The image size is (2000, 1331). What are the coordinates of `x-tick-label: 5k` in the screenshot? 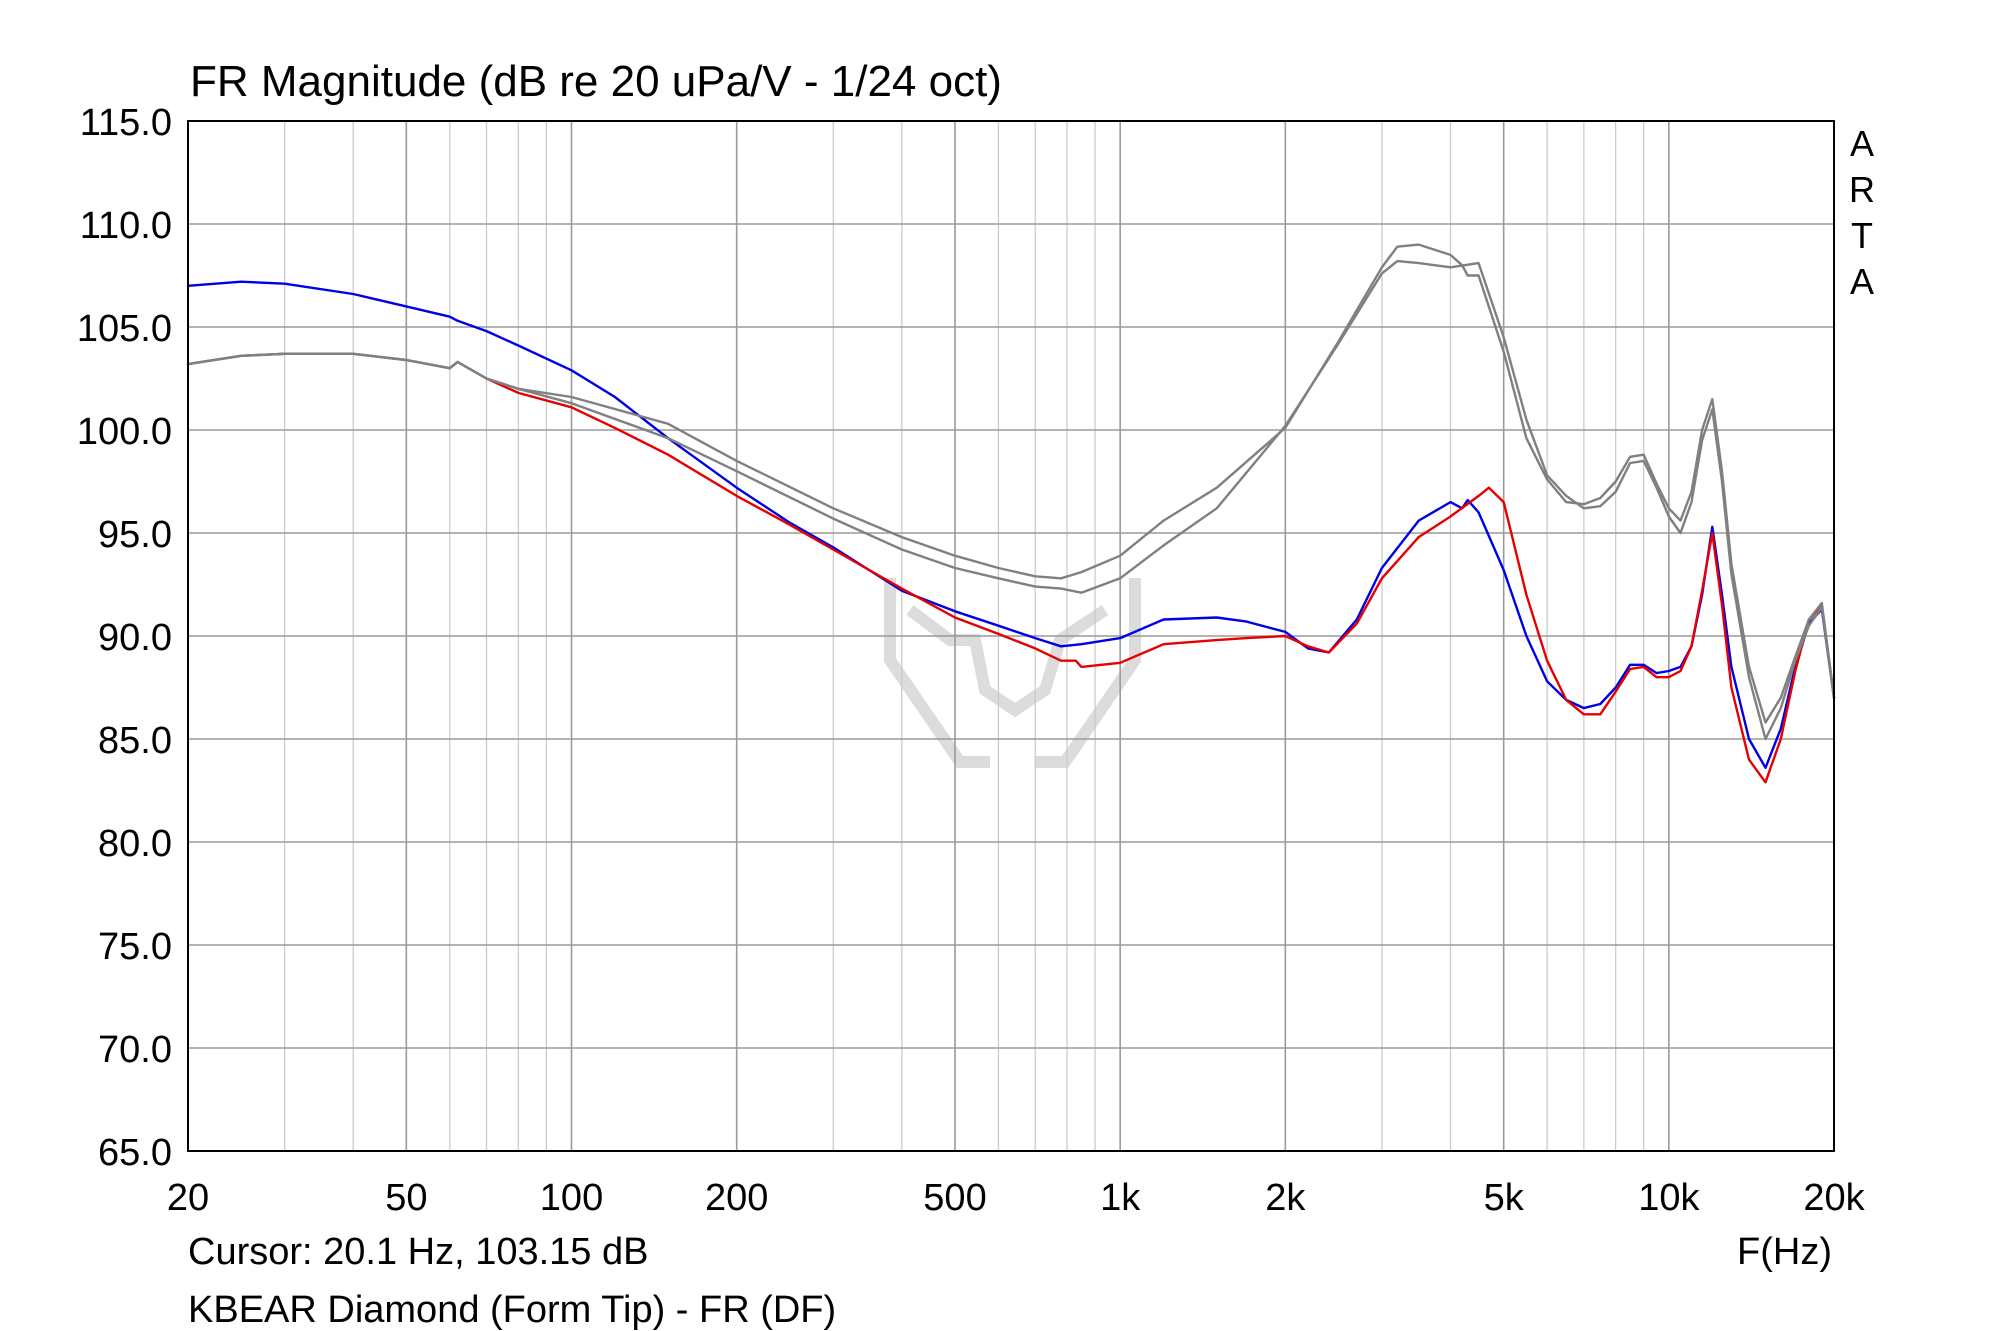 It's located at (1504, 1198).